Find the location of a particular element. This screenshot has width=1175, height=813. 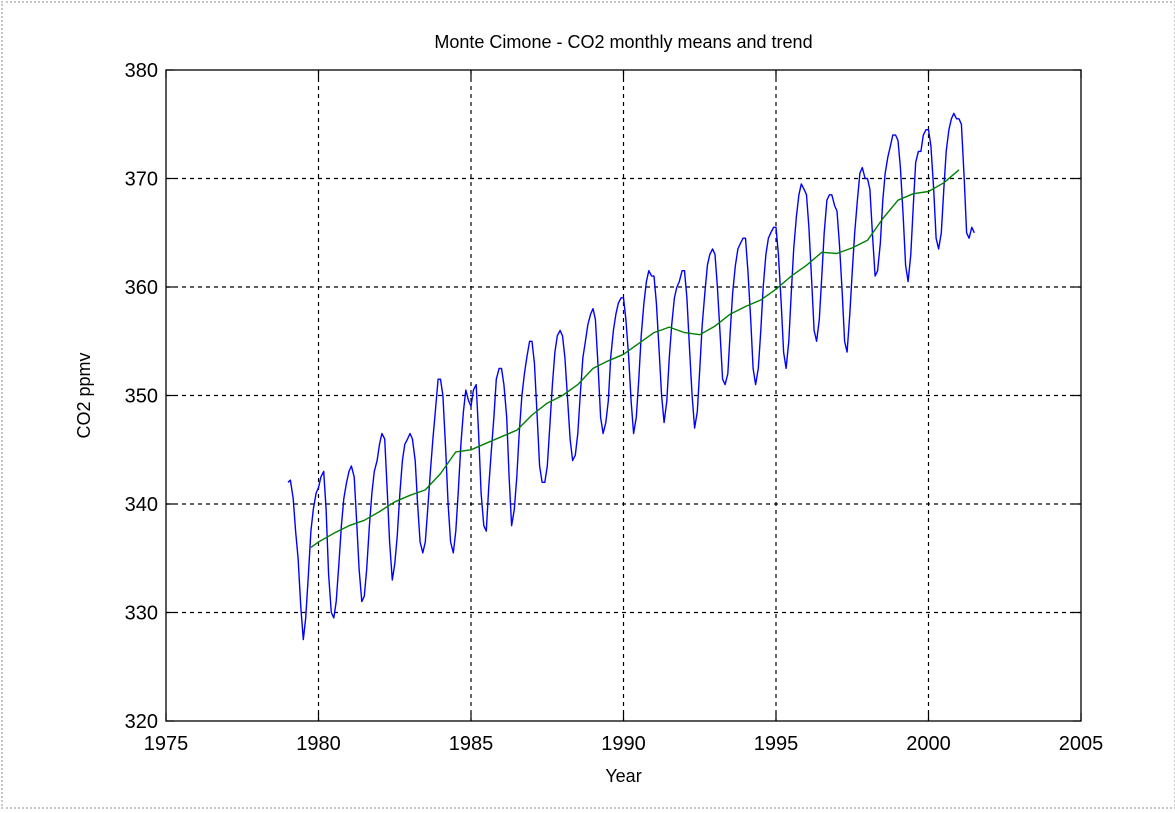

x-tick-label: 1975 is located at coordinates (166, 744).